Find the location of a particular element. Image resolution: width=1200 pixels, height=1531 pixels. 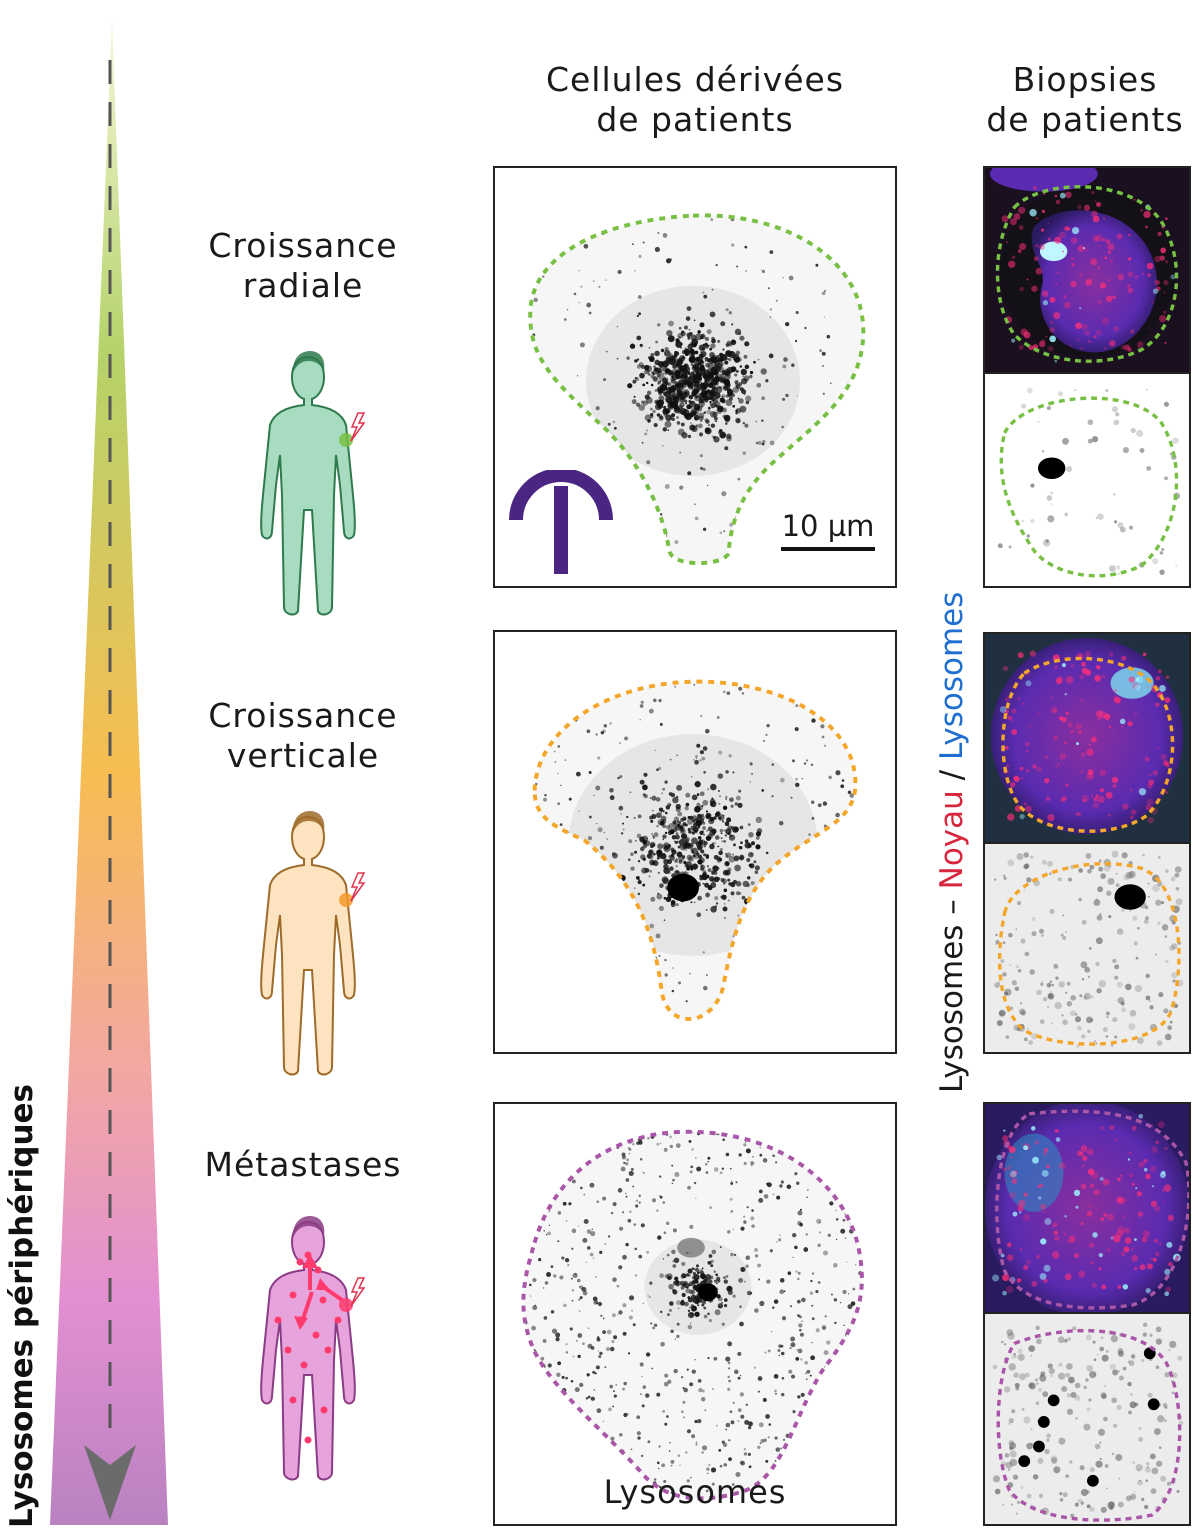

biopsy-gray-vertical is located at coordinates (1087, 948).